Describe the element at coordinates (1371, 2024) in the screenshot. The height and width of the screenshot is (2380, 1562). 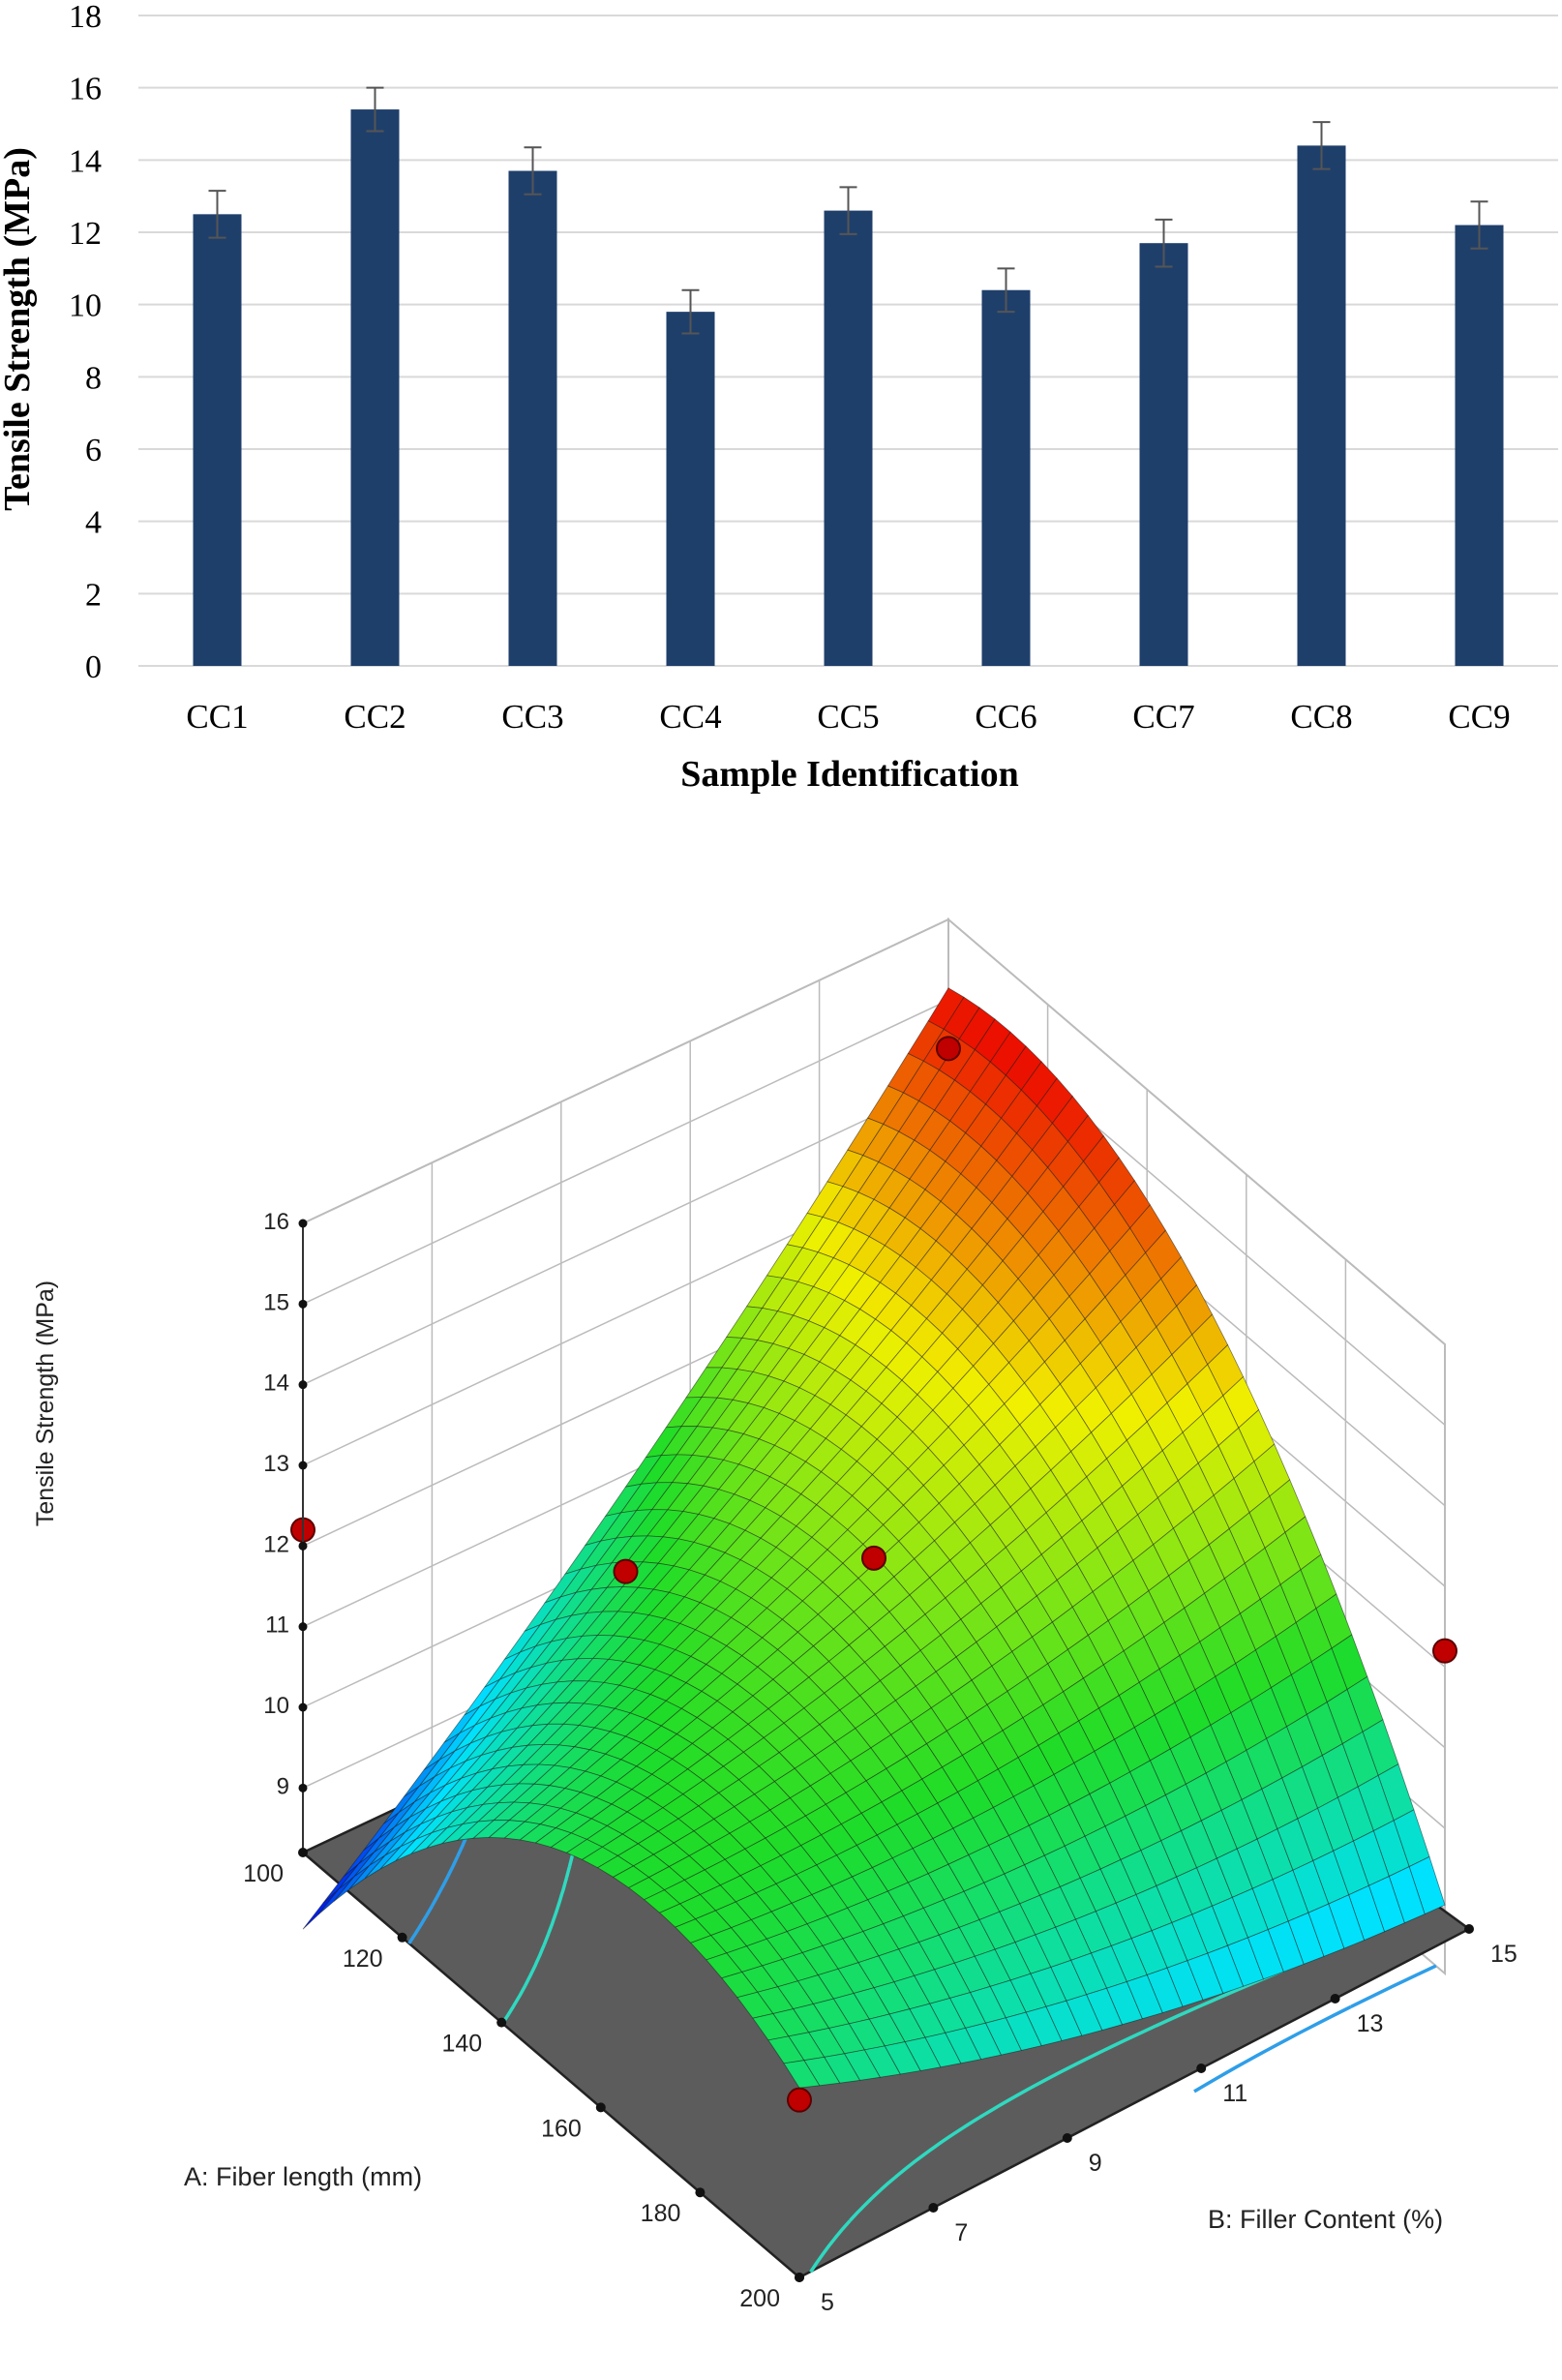
I see `y-tick-label: 13` at that location.